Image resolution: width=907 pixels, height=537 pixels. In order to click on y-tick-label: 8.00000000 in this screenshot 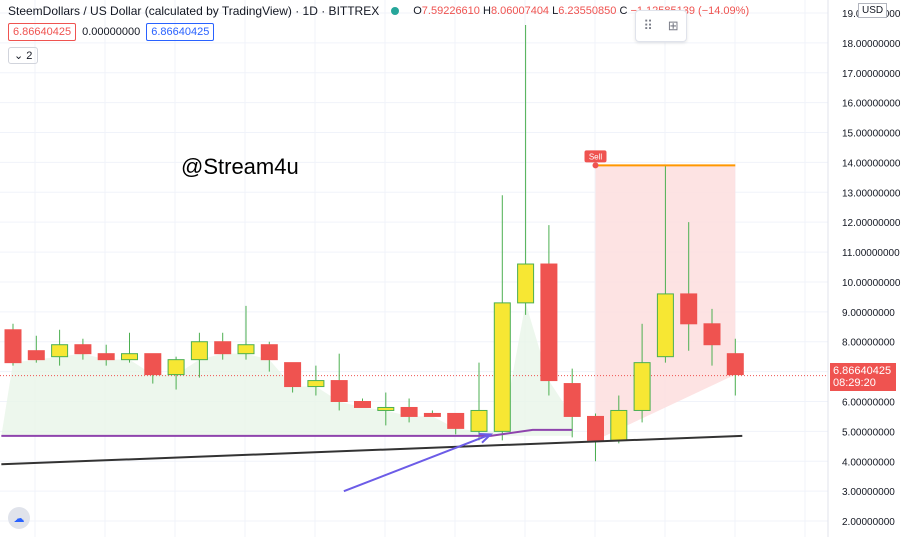, I will do `click(868, 343)`.